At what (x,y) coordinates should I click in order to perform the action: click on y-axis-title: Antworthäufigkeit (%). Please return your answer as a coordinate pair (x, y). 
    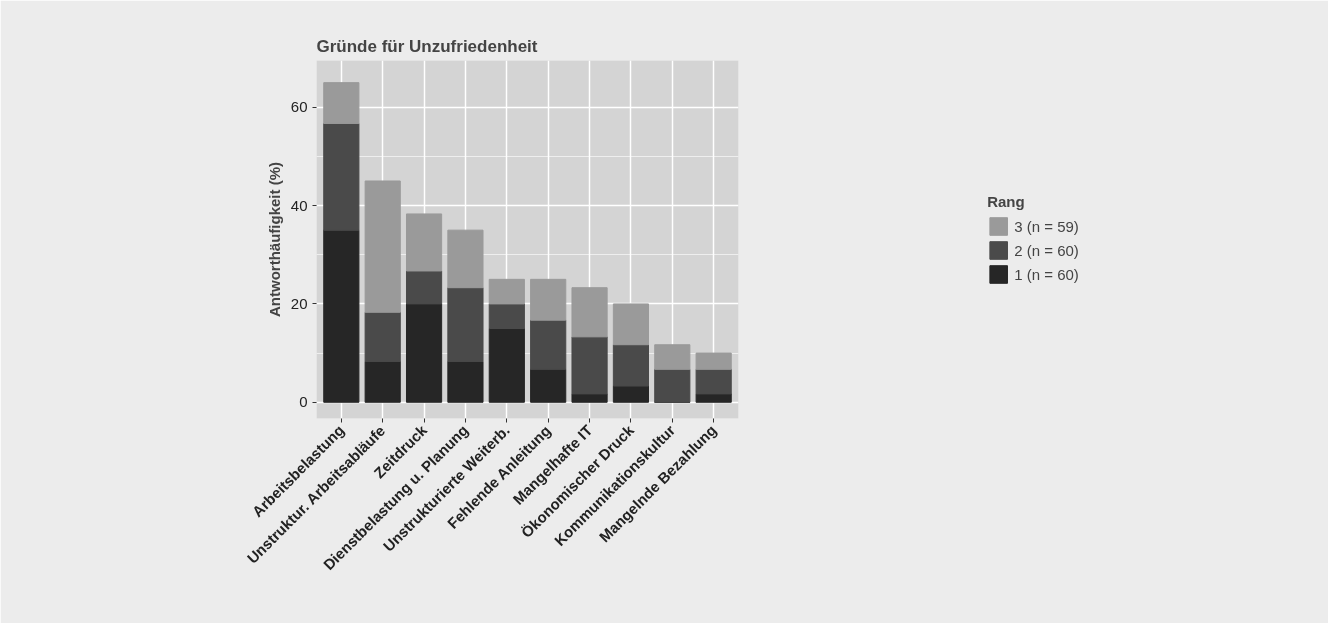
    Looking at the image, I should click on (274, 239).